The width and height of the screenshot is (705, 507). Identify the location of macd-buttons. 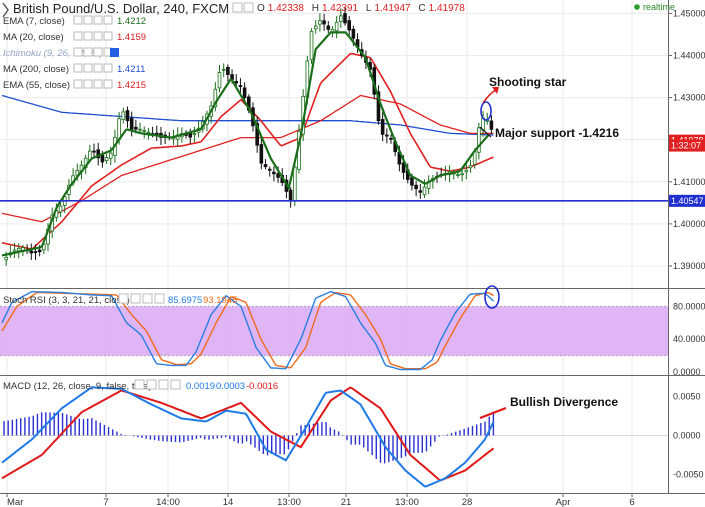
(157, 384).